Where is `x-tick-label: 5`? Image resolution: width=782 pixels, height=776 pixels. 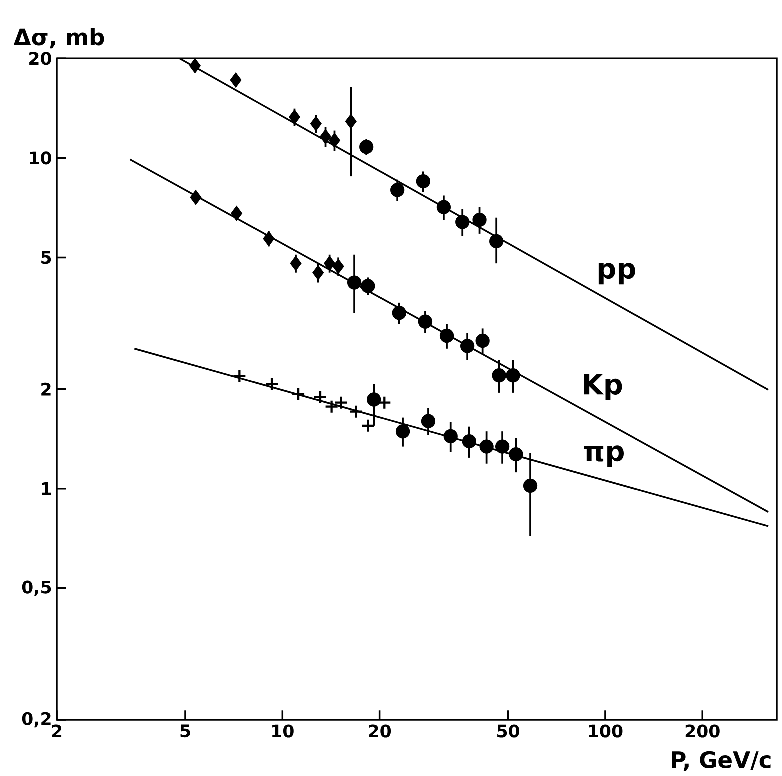
x-tick-label: 5 is located at coordinates (185, 731).